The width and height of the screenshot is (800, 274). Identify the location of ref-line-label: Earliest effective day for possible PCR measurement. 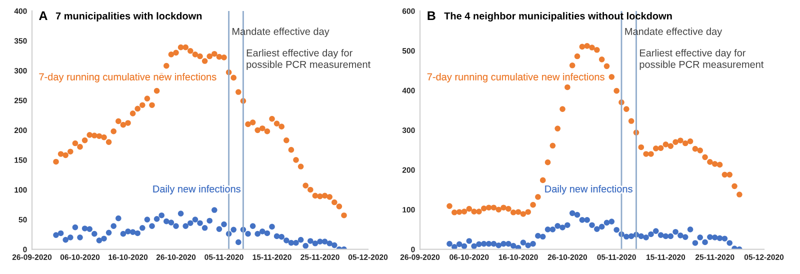
(308, 59).